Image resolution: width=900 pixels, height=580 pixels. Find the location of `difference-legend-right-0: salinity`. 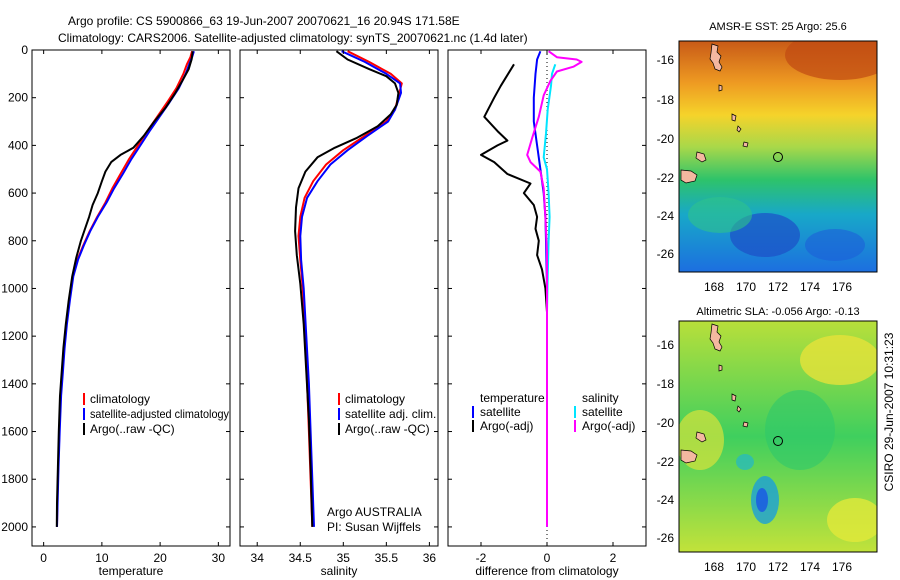

difference-legend-right-0: salinity is located at coordinates (600, 398).